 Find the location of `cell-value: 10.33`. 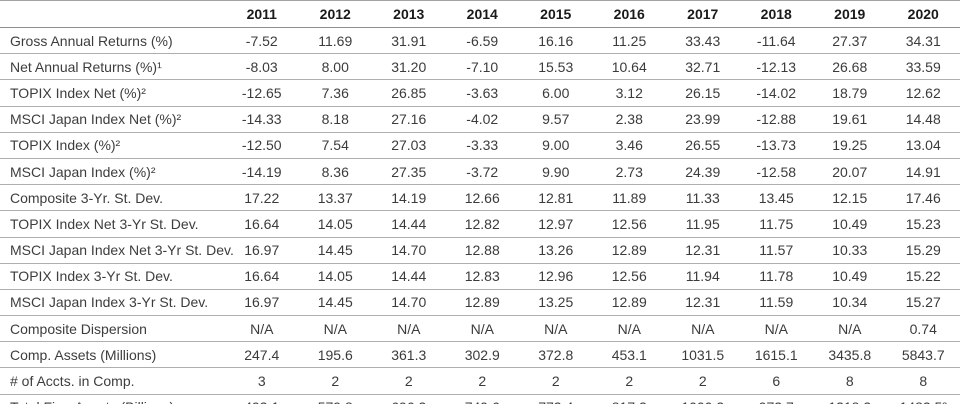

cell-value: 10.33 is located at coordinates (850, 250).